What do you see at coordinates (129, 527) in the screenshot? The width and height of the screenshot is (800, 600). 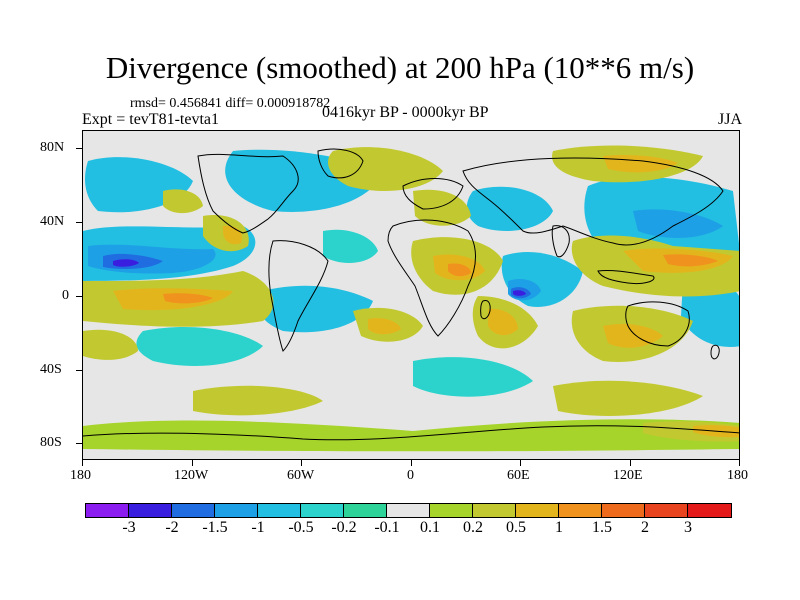 I see `colorbar-label: -3` at bounding box center [129, 527].